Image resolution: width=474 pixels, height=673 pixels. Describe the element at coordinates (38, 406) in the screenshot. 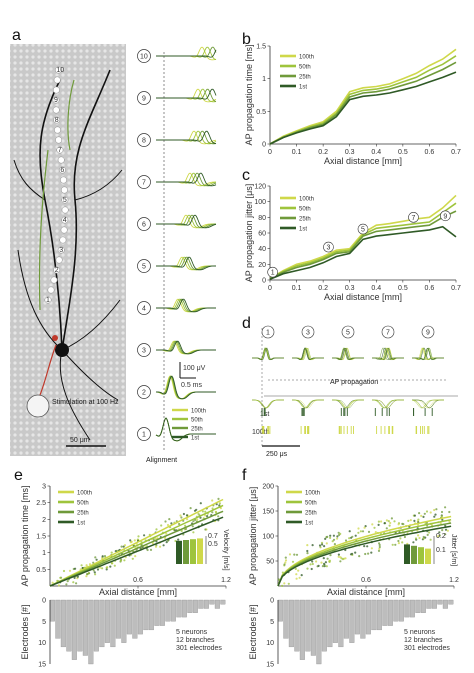

I see `stimulation-icon` at that location.